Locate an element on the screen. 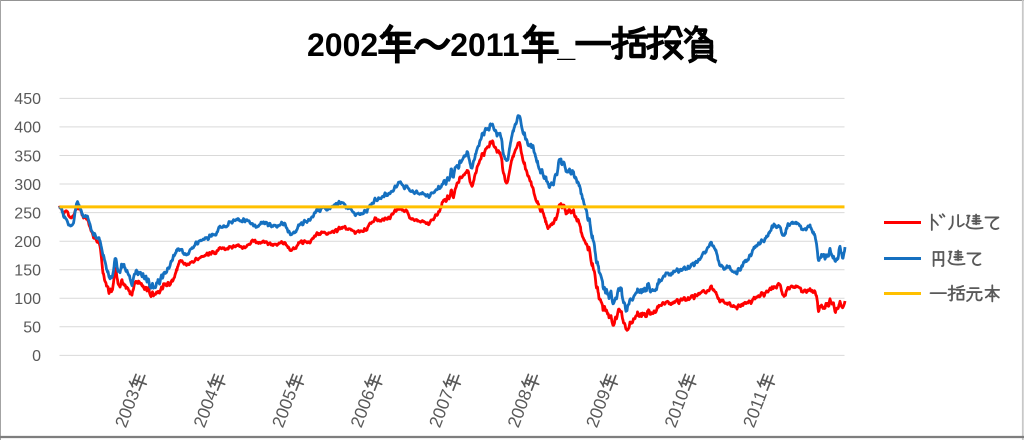 The width and height of the screenshot is (1024, 440). svg-text: 300 is located at coordinates (27, 185).